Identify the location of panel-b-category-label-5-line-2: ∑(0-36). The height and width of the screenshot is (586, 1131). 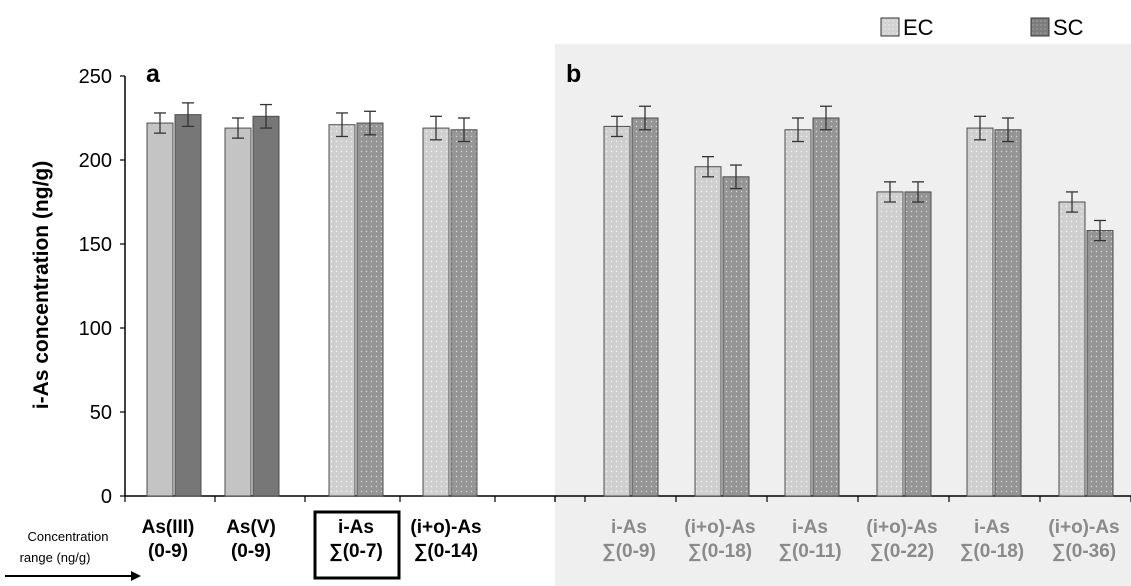
(1084, 551).